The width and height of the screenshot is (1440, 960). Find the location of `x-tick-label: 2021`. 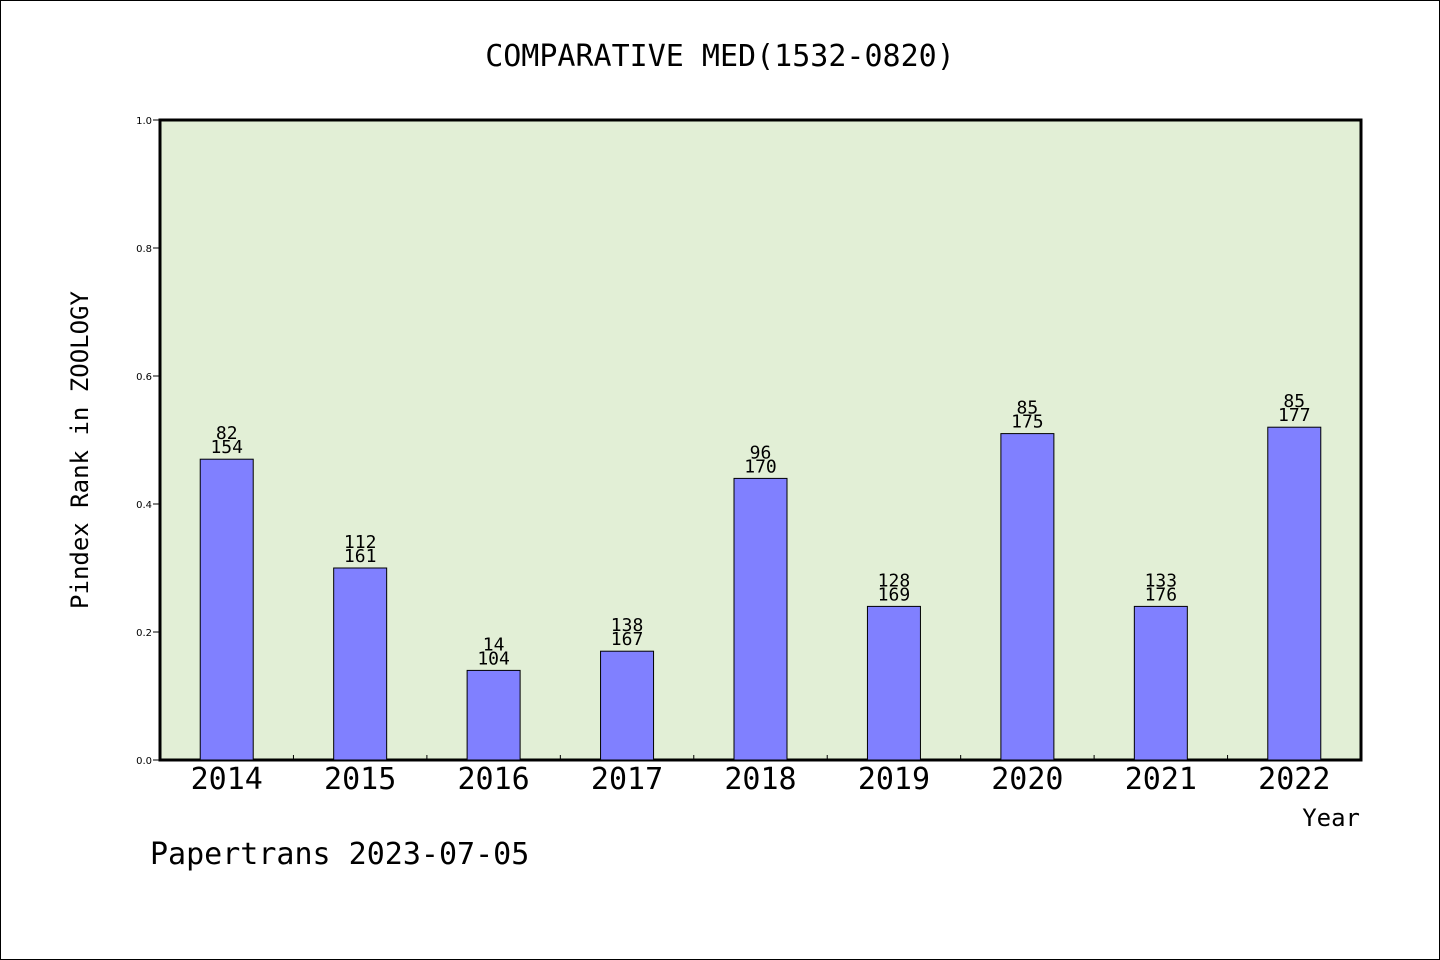

x-tick-label: 2021 is located at coordinates (1161, 779).